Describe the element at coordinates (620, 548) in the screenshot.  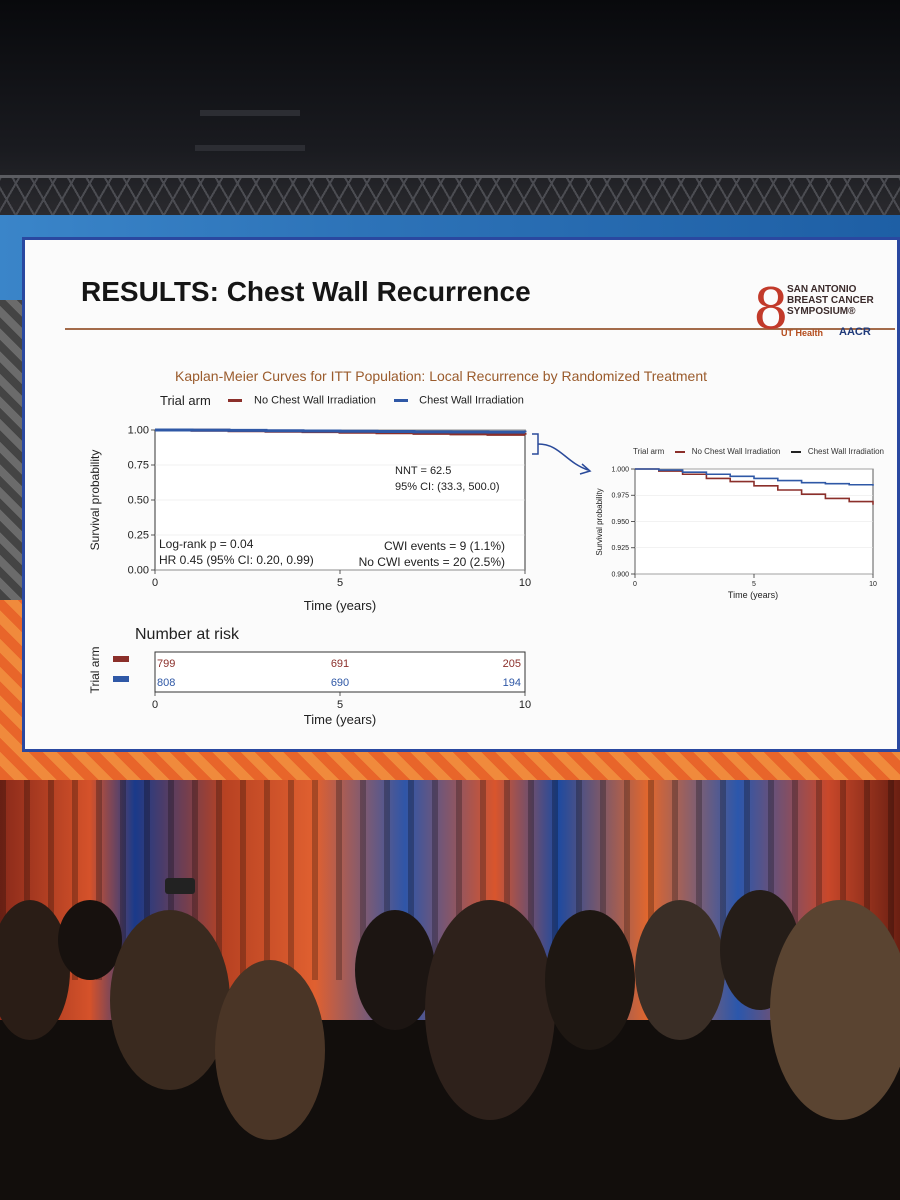
I see `y-tick-label: 0.925` at that location.